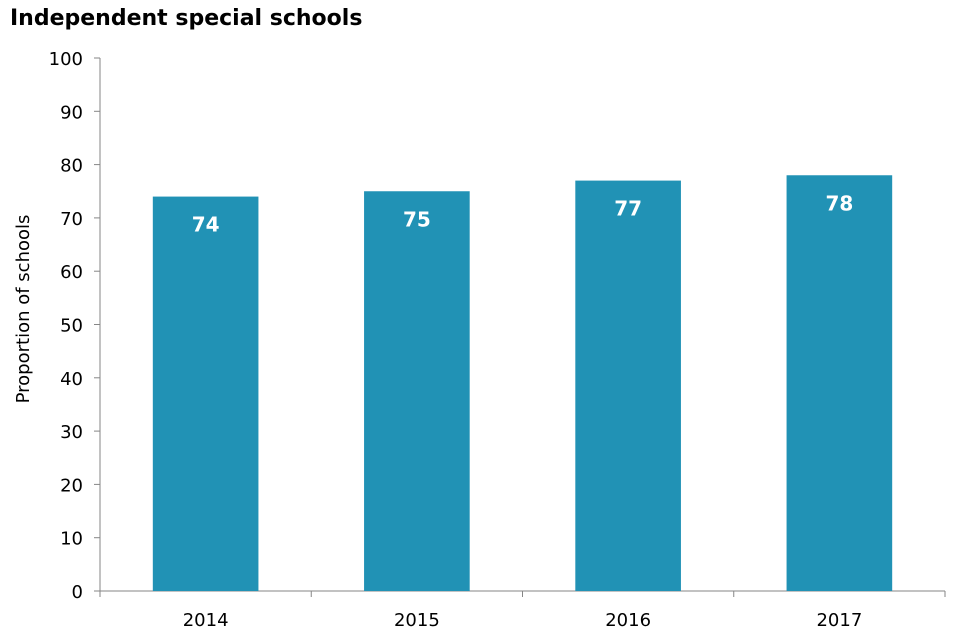  What do you see at coordinates (839, 203) in the screenshot?
I see `bar-data-label: 78` at bounding box center [839, 203].